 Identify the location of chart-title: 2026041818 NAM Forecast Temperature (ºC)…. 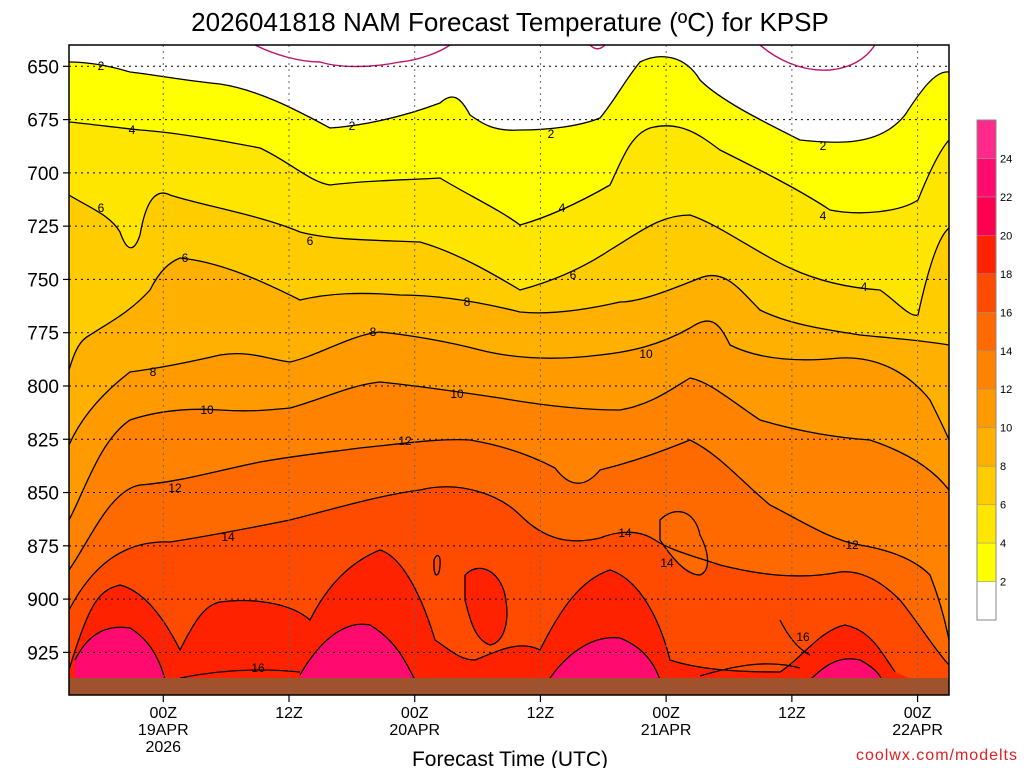
(510, 22).